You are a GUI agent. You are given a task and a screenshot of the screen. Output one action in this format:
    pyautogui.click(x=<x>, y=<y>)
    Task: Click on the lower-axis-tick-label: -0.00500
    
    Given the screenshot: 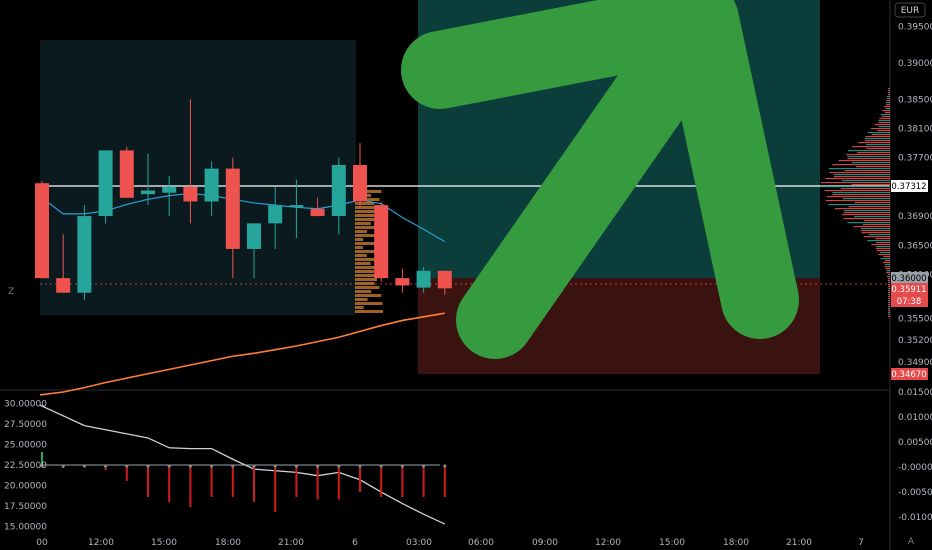 What is the action you would take?
    pyautogui.click(x=915, y=493)
    